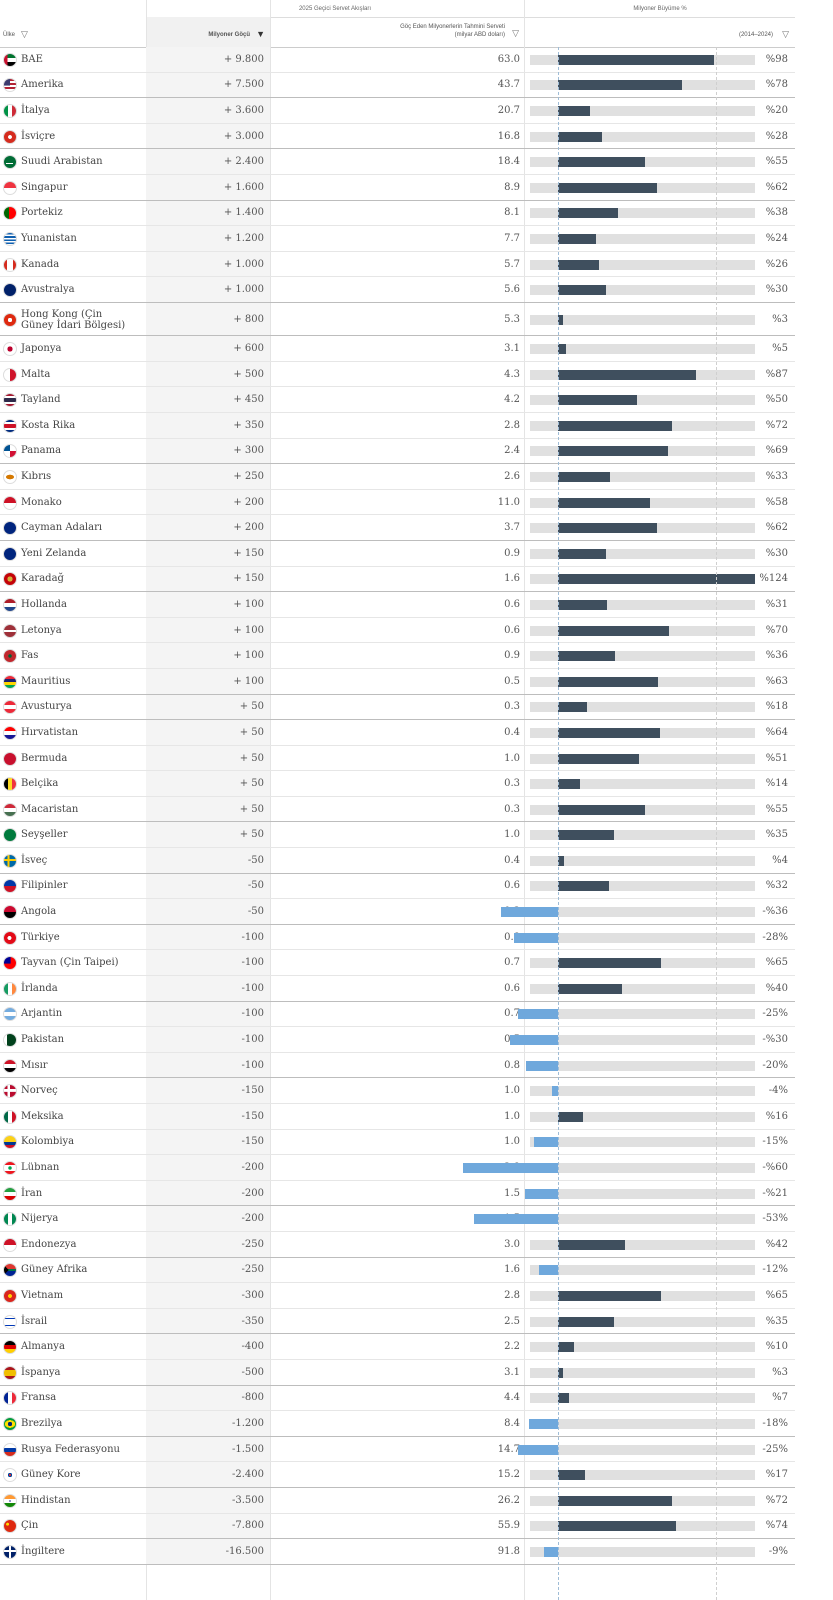 The width and height of the screenshot is (833, 1600). What do you see at coordinates (40, 1219) in the screenshot?
I see `country-name: Nijerya` at bounding box center [40, 1219].